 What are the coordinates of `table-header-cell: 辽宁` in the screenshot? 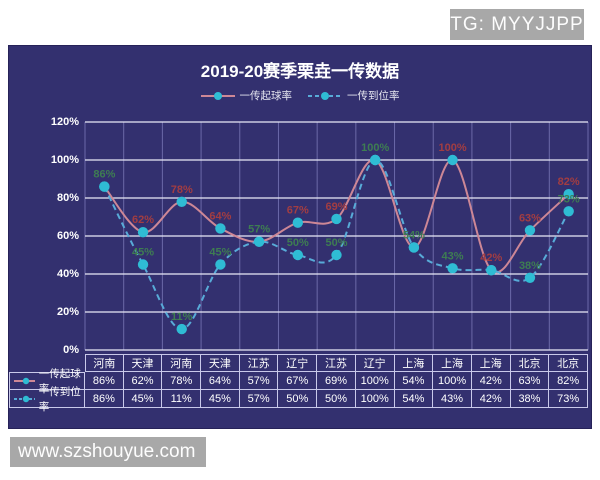 It's located at (298, 363).